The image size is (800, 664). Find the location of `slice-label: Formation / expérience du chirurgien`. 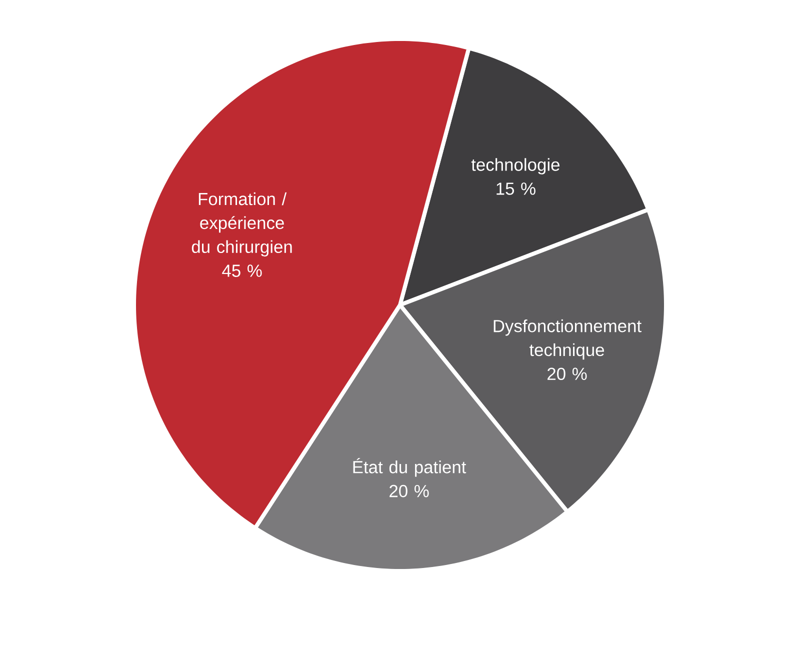

slice-label: Formation / expérience du chirurgien is located at coordinates (242, 224).